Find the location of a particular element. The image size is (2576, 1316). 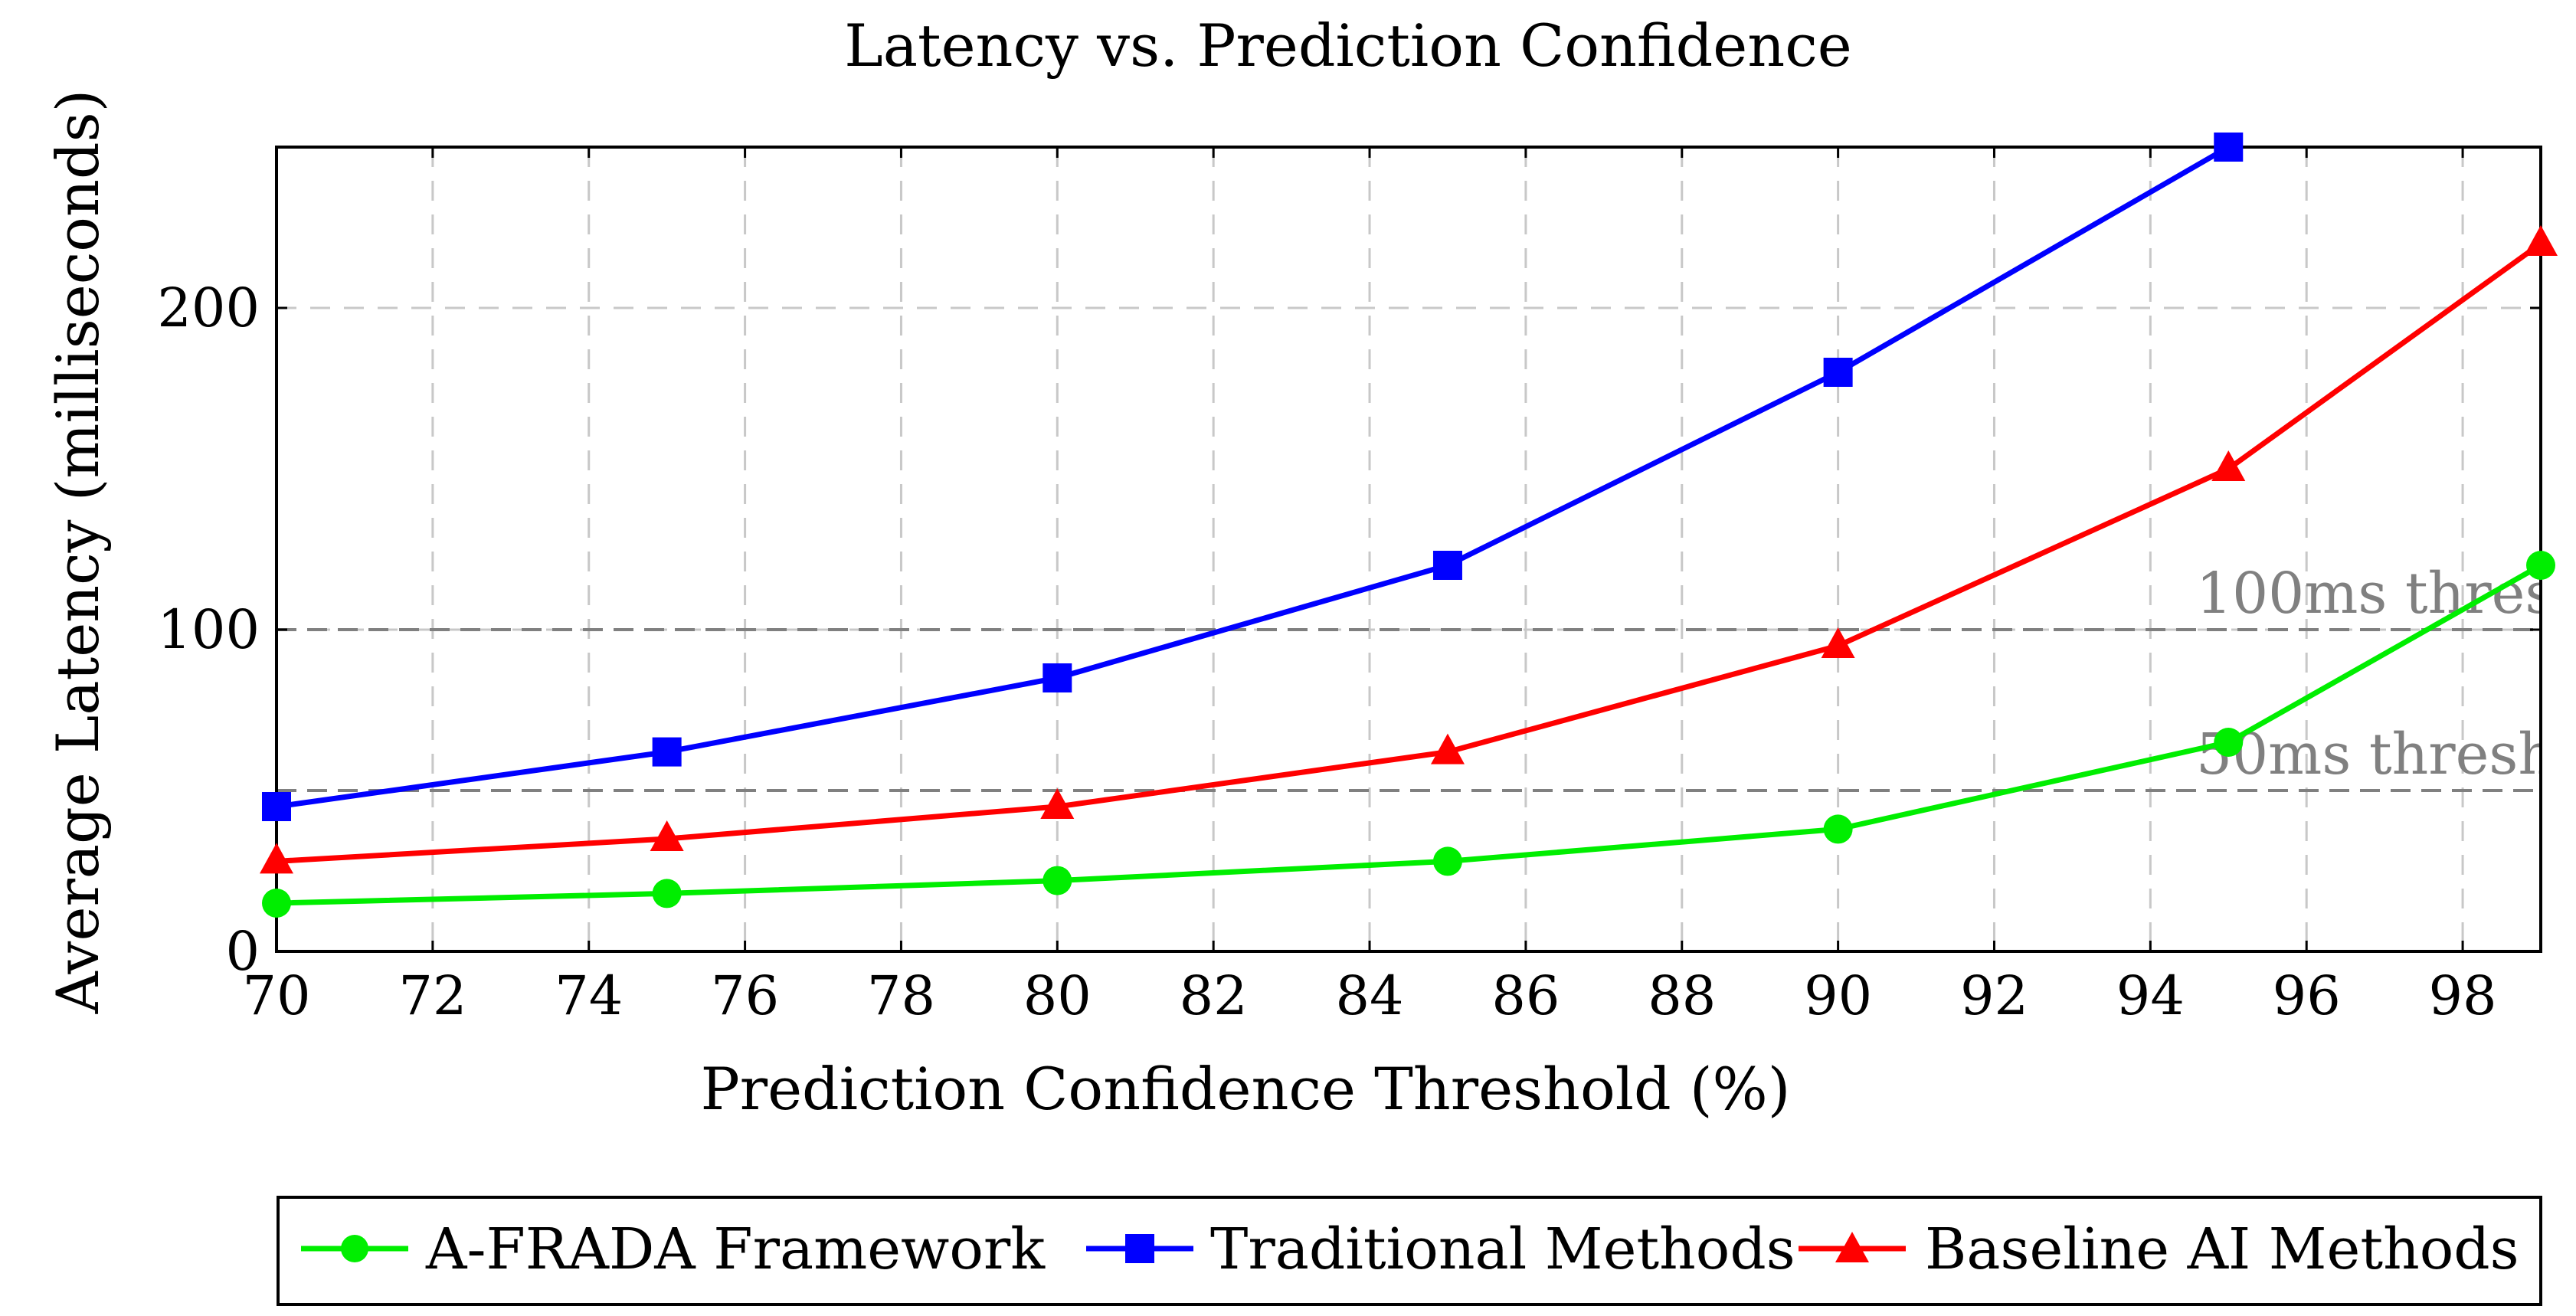

x-tick-label: 98 is located at coordinates (2463, 995).